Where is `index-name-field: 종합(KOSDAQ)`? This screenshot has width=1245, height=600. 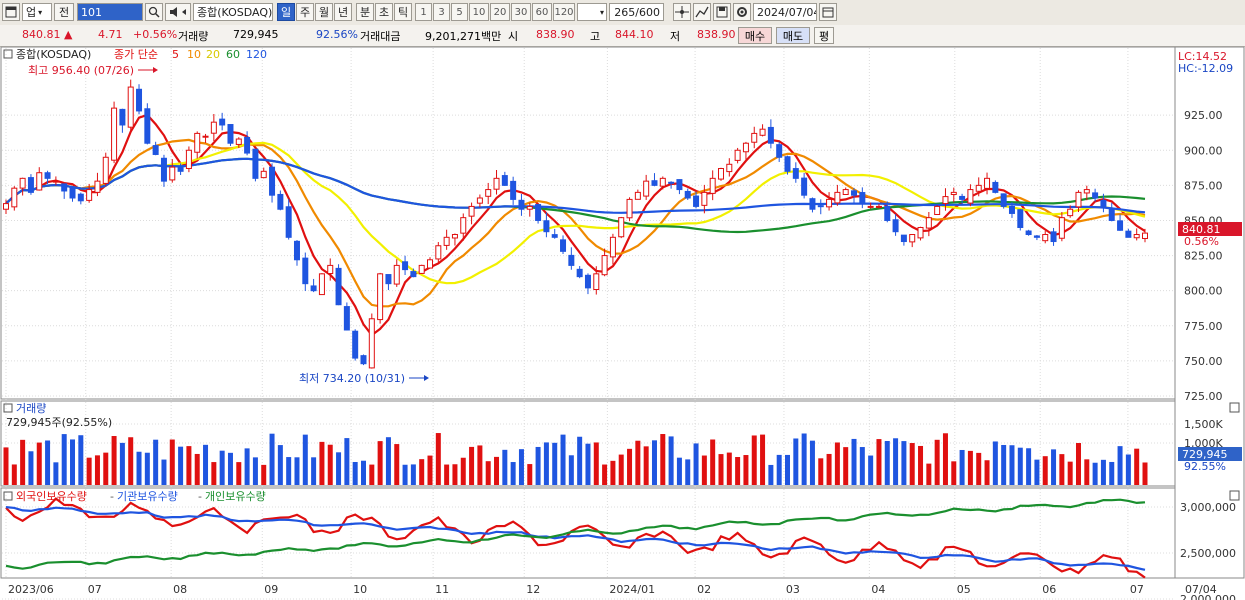 index-name-field: 종합(KOSDAQ) is located at coordinates (233, 12).